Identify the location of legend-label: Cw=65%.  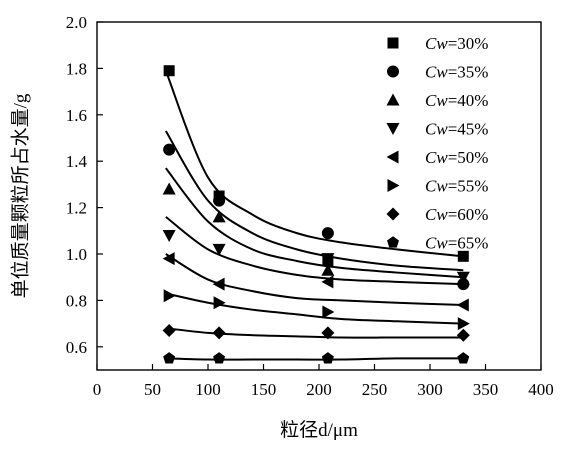
(456, 243).